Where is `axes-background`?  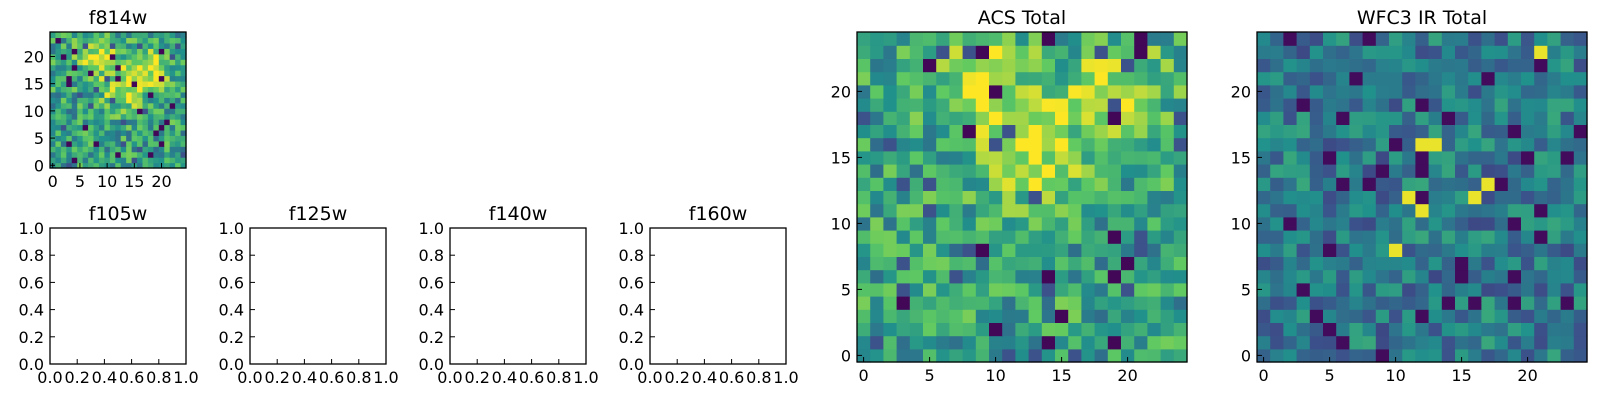 axes-background is located at coordinates (518, 296).